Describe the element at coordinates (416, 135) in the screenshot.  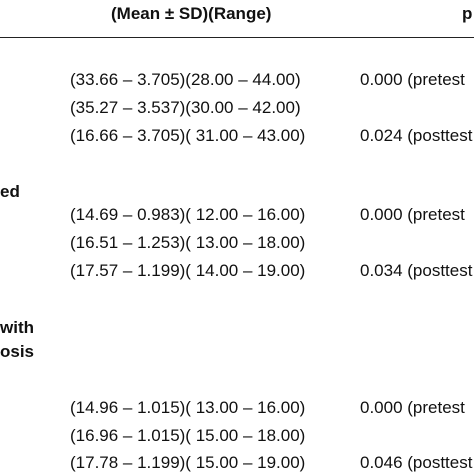
I see `group1-row3-p-value: 0.024 (posttest` at that location.